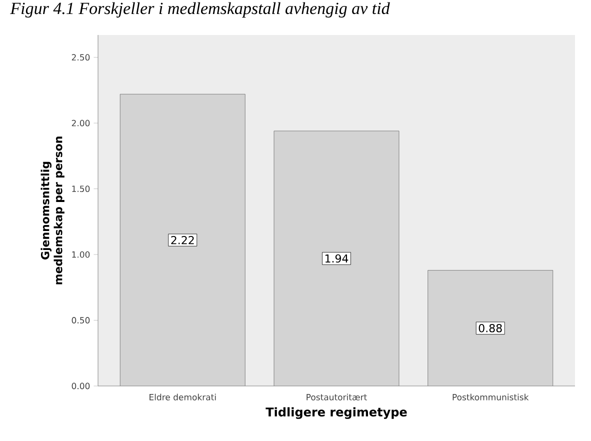 This screenshot has width=591, height=441. Describe the element at coordinates (52, 210) in the screenshot. I see `y-axis-title: Gjennomsnittlig medlemskap per person` at that location.